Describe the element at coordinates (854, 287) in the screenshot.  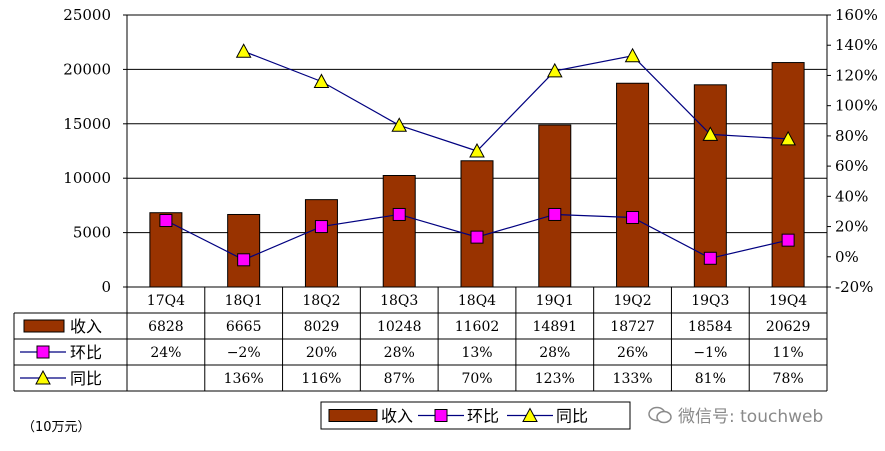
I see `right-tick-label: -20%` at that location.